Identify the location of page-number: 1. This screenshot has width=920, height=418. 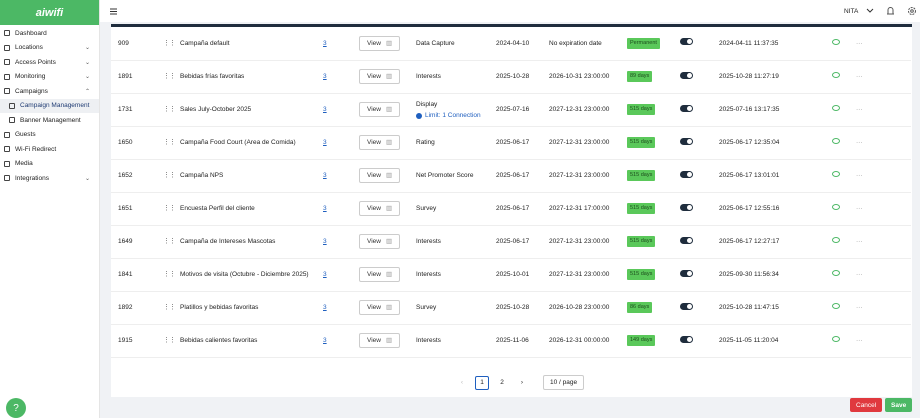
(482, 382).